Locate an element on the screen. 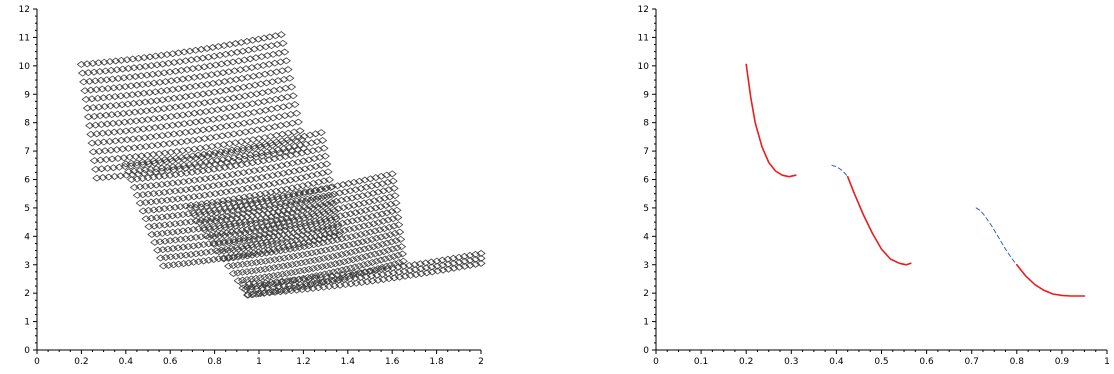 The height and width of the screenshot is (374, 1114). x-tick-label: 2 is located at coordinates (481, 362).